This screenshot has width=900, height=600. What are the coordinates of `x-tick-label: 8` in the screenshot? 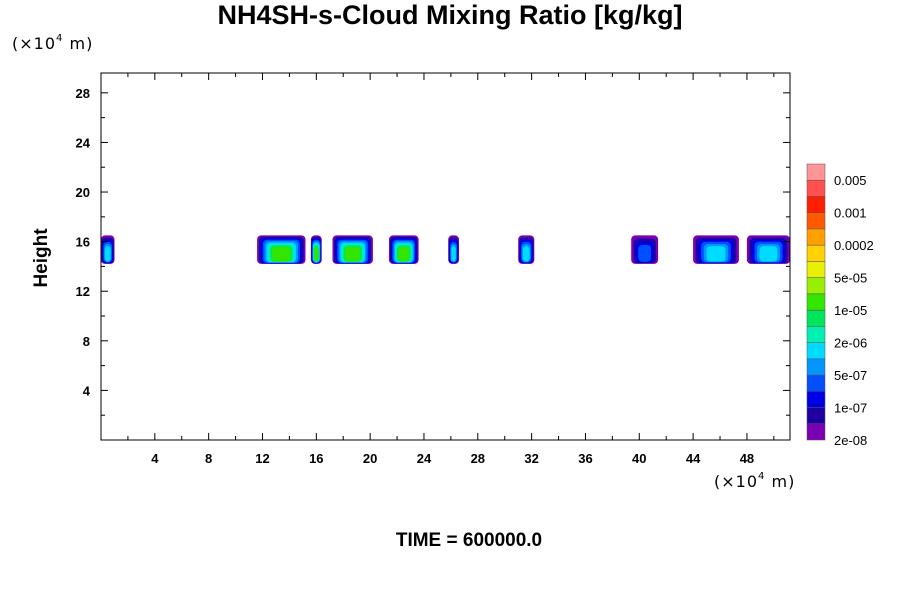 It's located at (208, 458).